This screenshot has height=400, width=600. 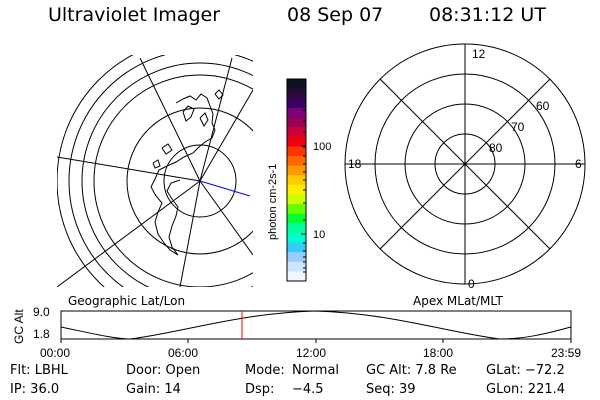 I want to click on instrument-title: Ultraviolet Imager, so click(x=134, y=15).